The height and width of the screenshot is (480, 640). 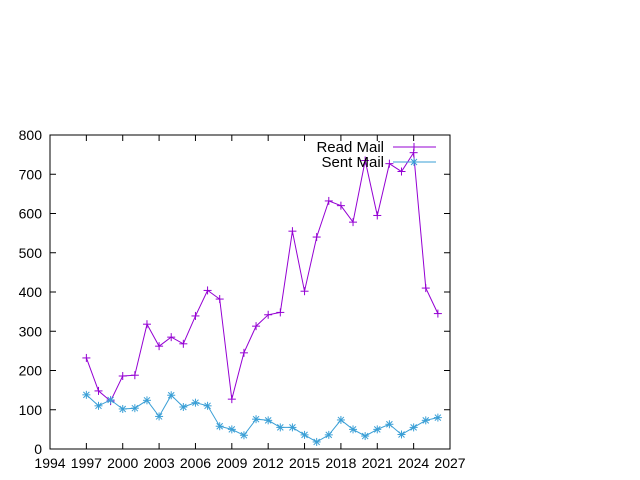 I want to click on x-tick-label: 1994, so click(x=49, y=463).